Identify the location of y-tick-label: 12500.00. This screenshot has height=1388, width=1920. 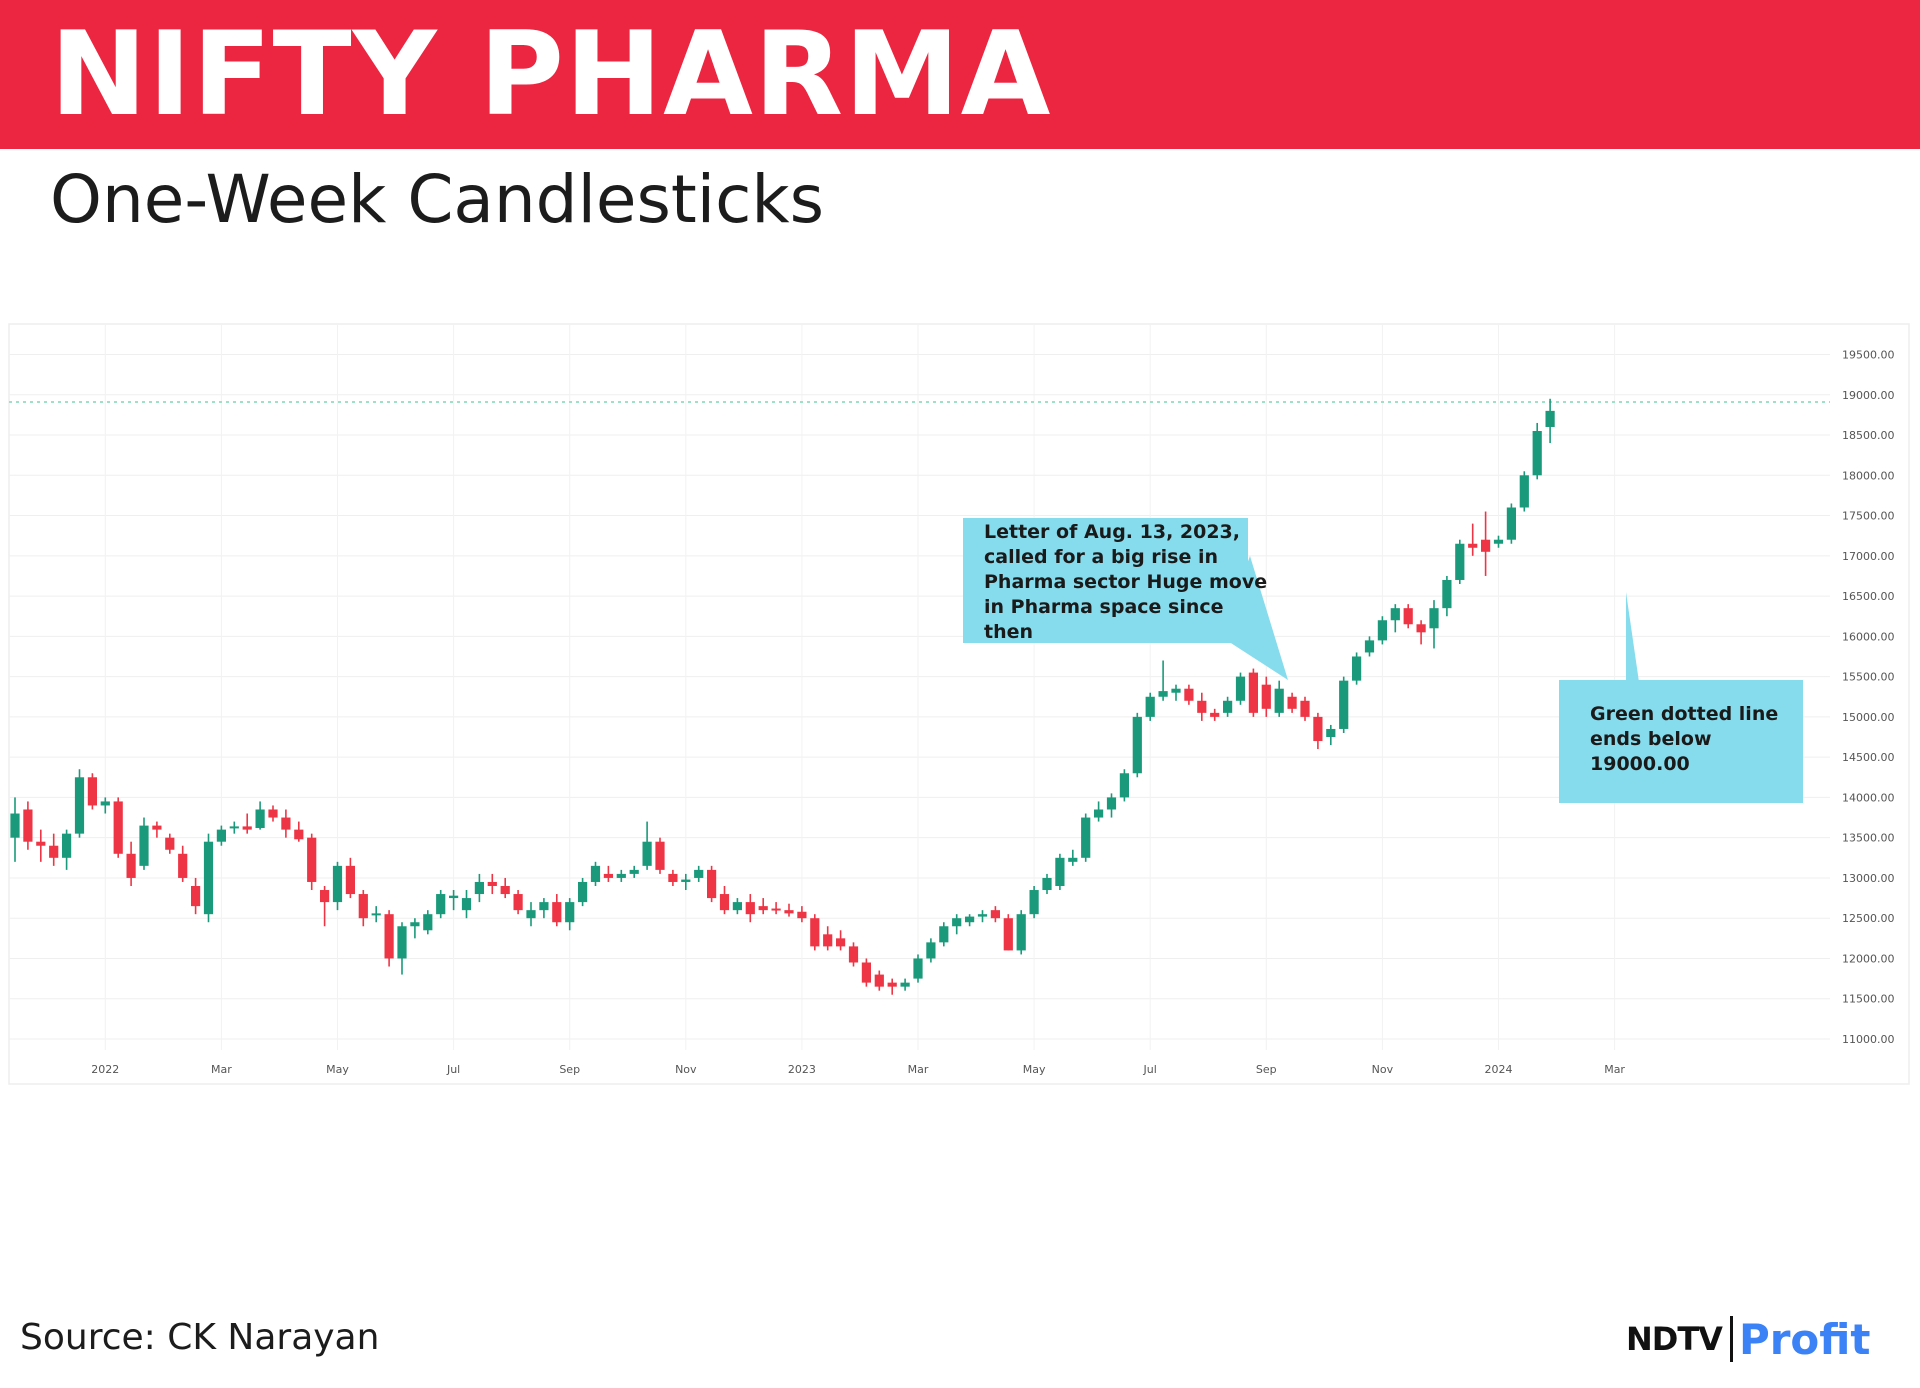
(1868, 918).